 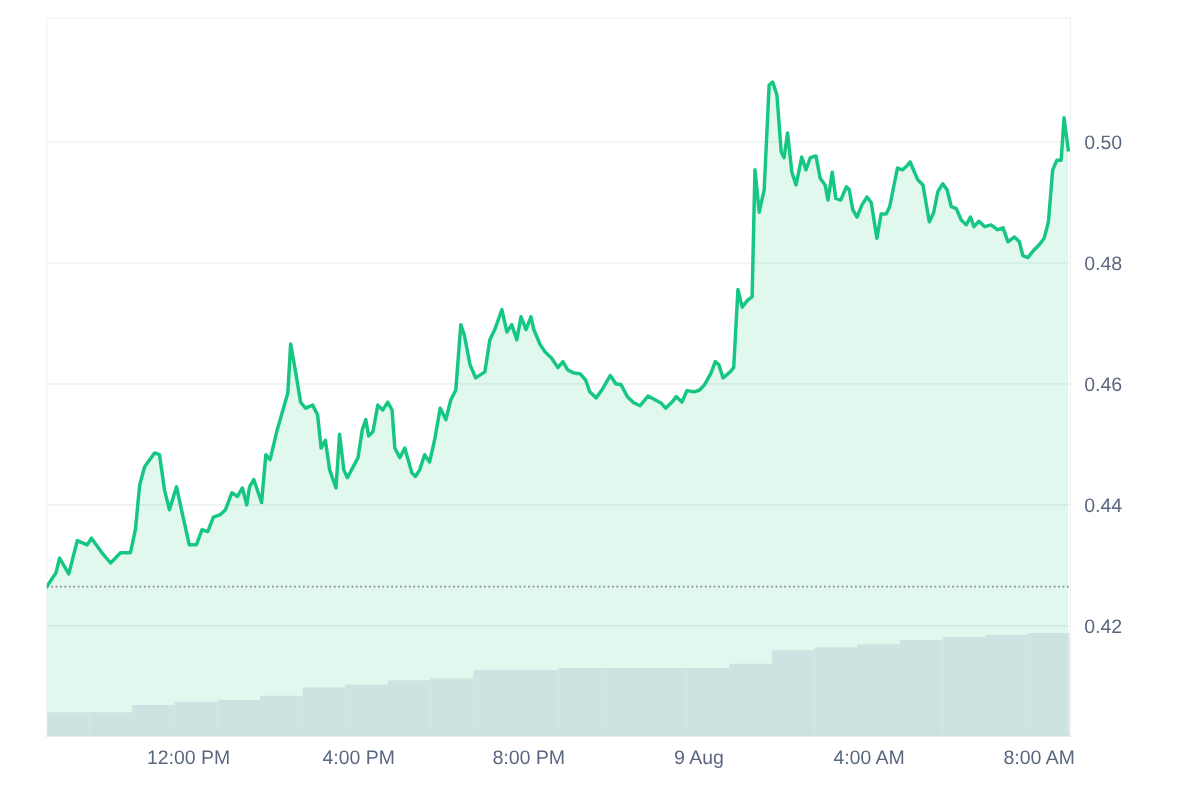 What do you see at coordinates (1103, 626) in the screenshot?
I see `y-tick-label: 0.42` at bounding box center [1103, 626].